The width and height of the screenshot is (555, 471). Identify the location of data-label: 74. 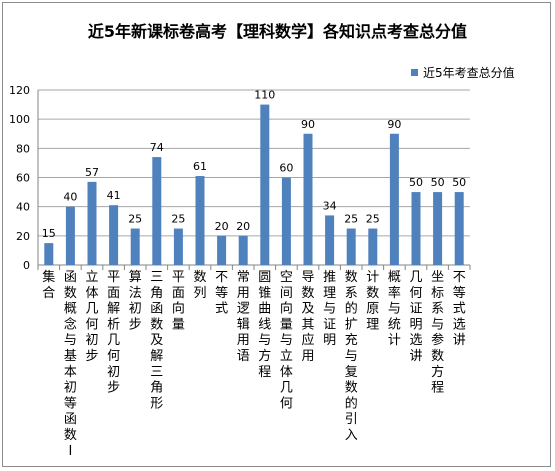
(157, 147).